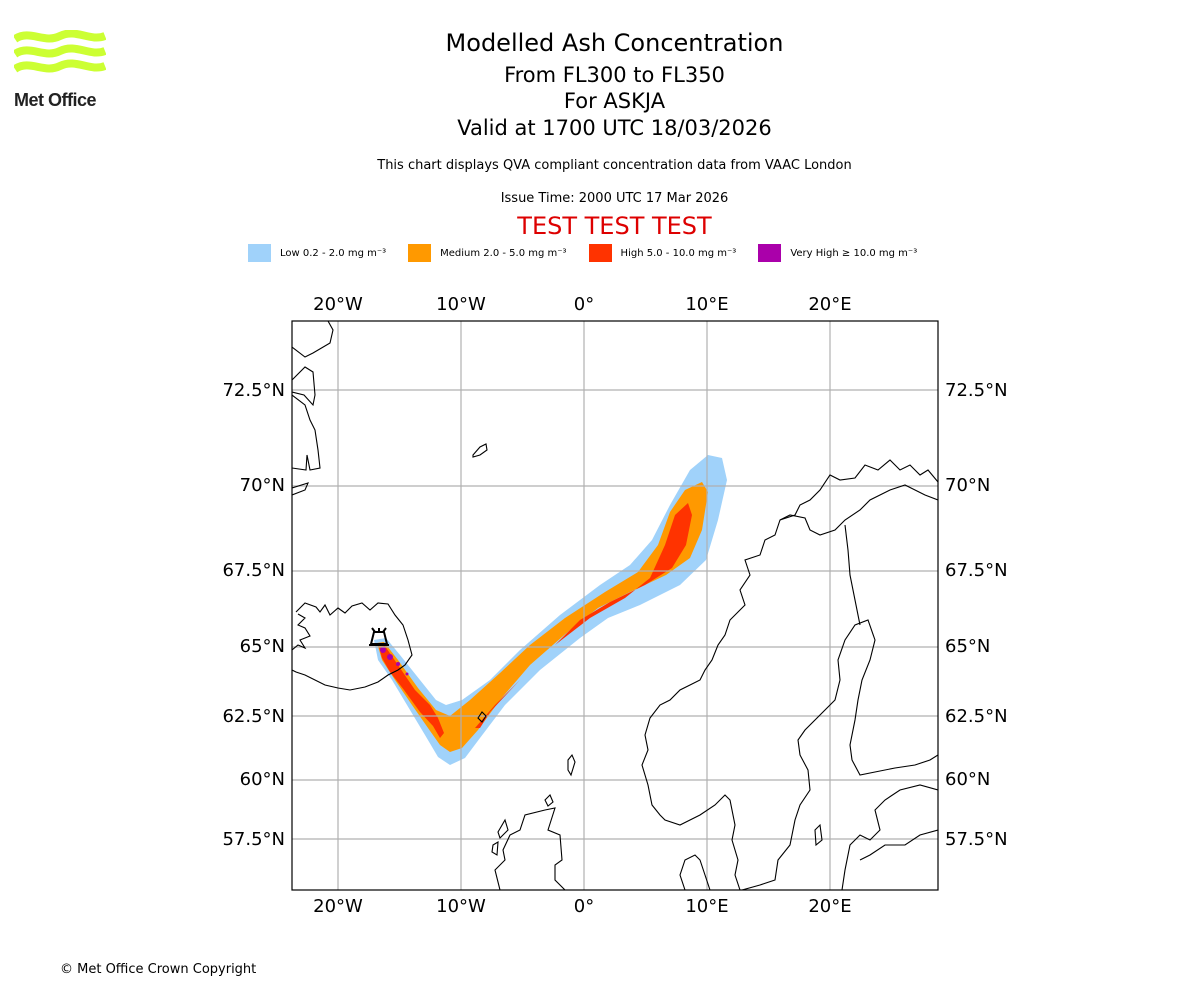  What do you see at coordinates (695, 872) in the screenshot?
I see `coast-denmark` at bounding box center [695, 872].